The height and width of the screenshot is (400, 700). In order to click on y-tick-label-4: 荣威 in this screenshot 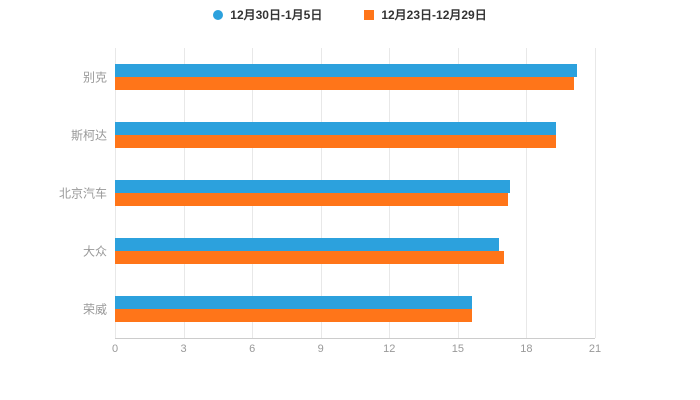, I will do `click(94, 309)`.